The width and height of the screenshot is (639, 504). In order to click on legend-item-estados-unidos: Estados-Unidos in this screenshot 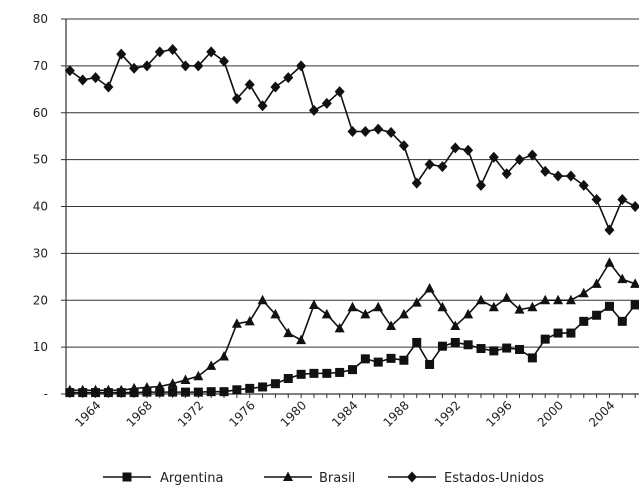, I will do `click(466, 478)`.